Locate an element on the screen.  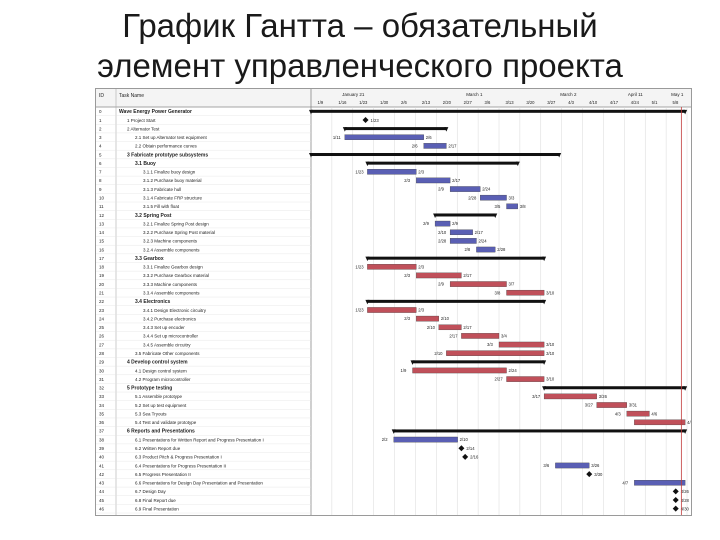
row-task-name: 6 Reports and Presentations is located at coordinates (161, 432).